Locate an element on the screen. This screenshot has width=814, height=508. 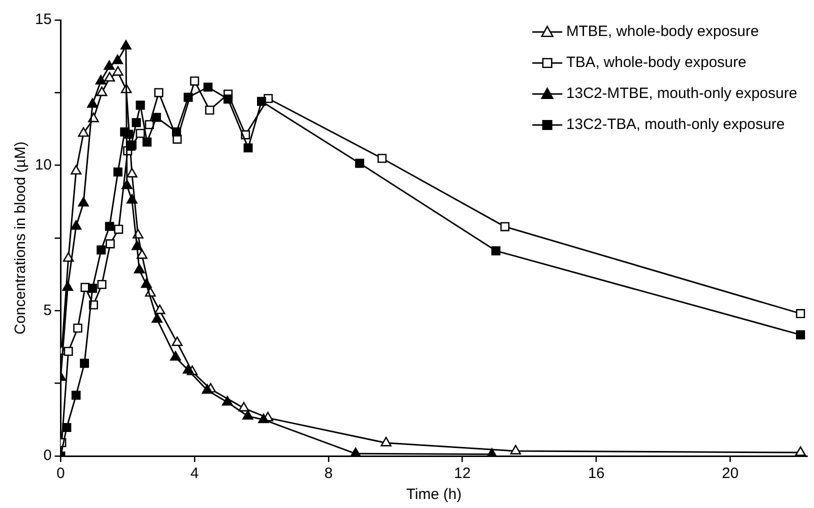
y-axis-title: Concentrations in blood (µM) is located at coordinates (21, 238).